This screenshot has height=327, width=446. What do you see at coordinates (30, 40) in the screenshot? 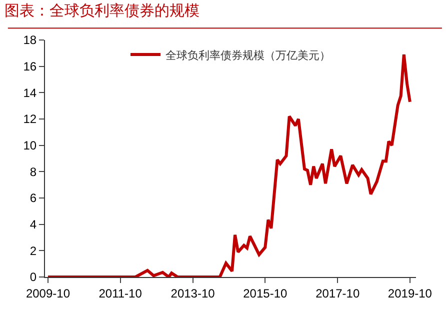
I see `y-tick-label: 18` at bounding box center [30, 40].